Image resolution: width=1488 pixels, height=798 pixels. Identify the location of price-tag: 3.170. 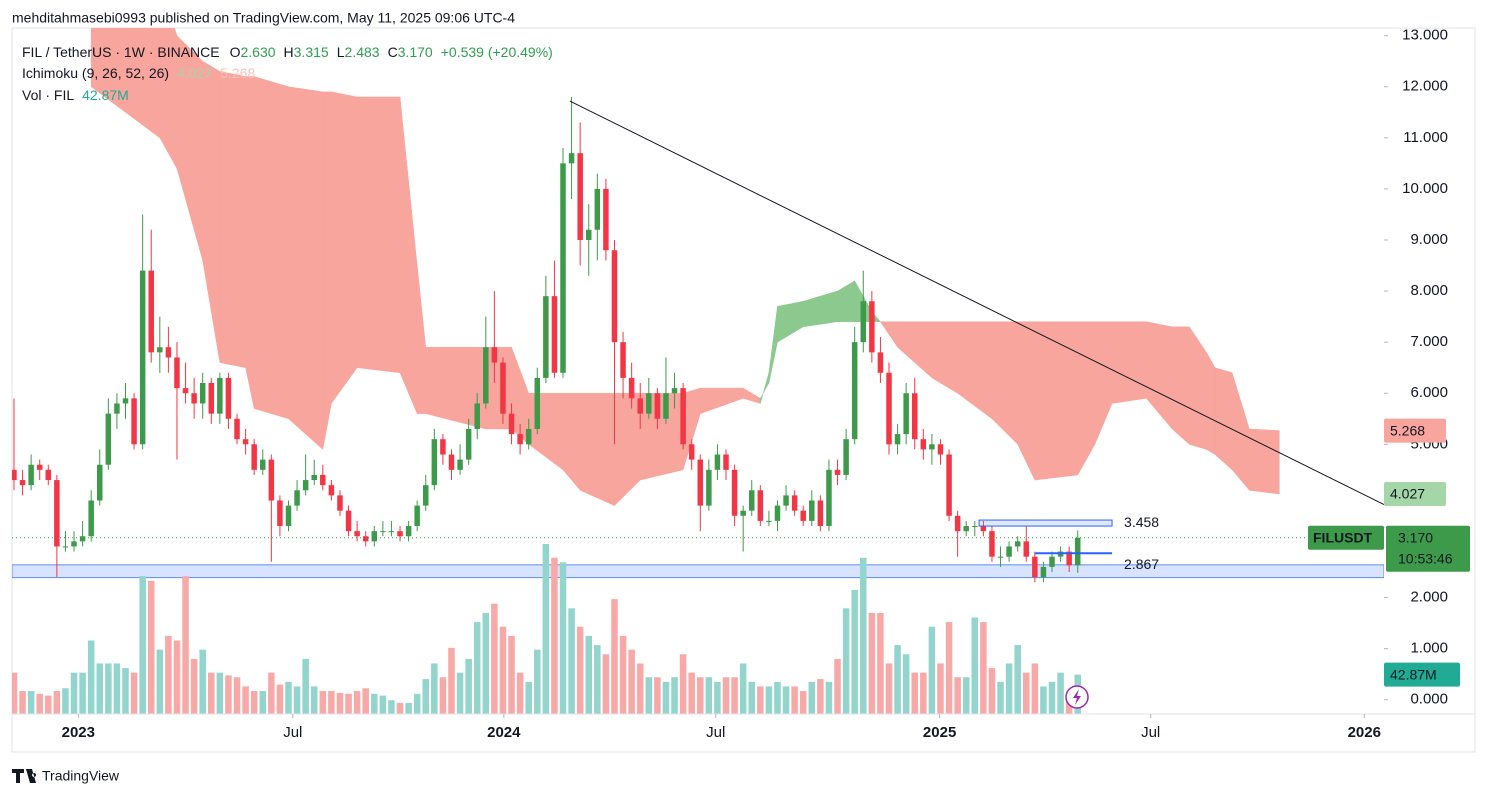
(1415, 537).